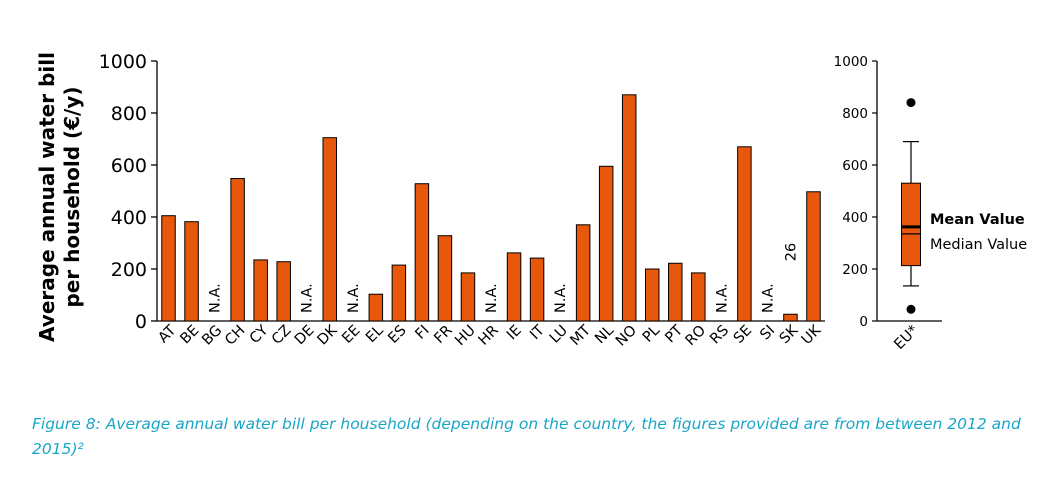  I want to click on main-y-tick-label: 400, so click(129, 218).